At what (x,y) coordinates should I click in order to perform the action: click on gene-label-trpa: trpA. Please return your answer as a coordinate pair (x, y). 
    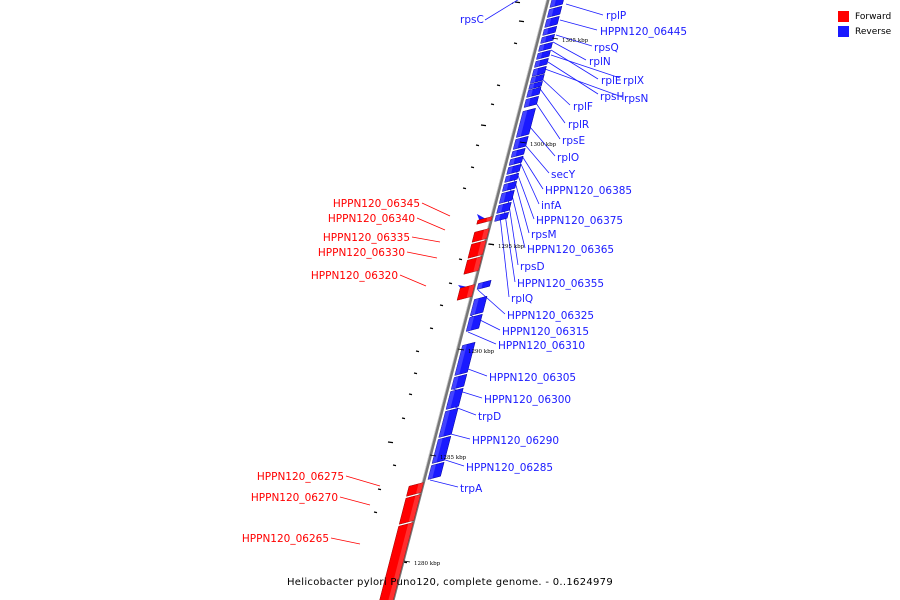
    Looking at the image, I should click on (471, 489).